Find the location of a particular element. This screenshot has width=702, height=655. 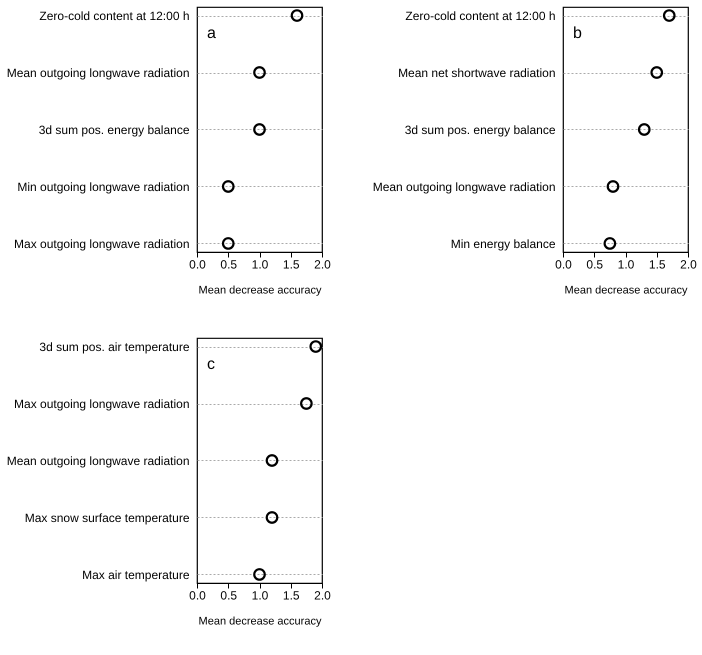

annotation: a is located at coordinates (211, 33).